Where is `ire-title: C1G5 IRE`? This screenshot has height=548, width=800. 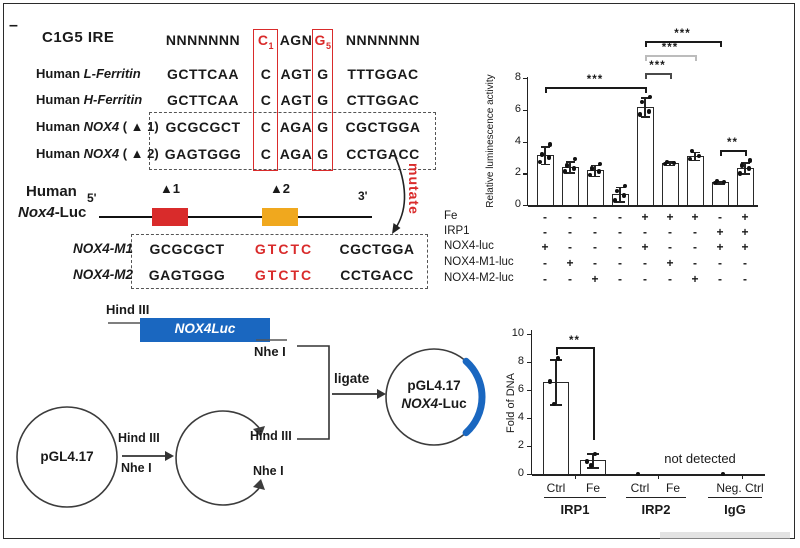 ire-title: C1G5 IRE is located at coordinates (78, 37).